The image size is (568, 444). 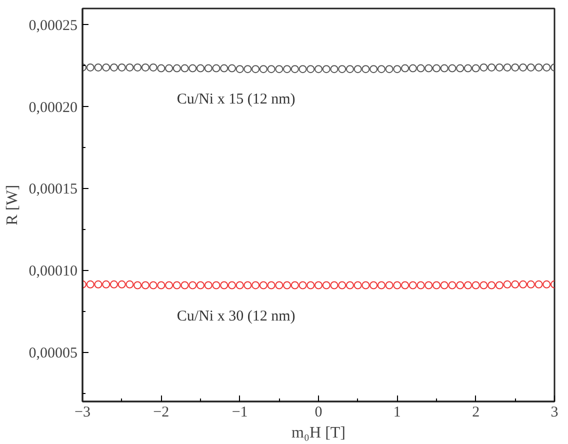 What do you see at coordinates (318, 412) in the screenshot?
I see `x-tick-label: 0` at bounding box center [318, 412].